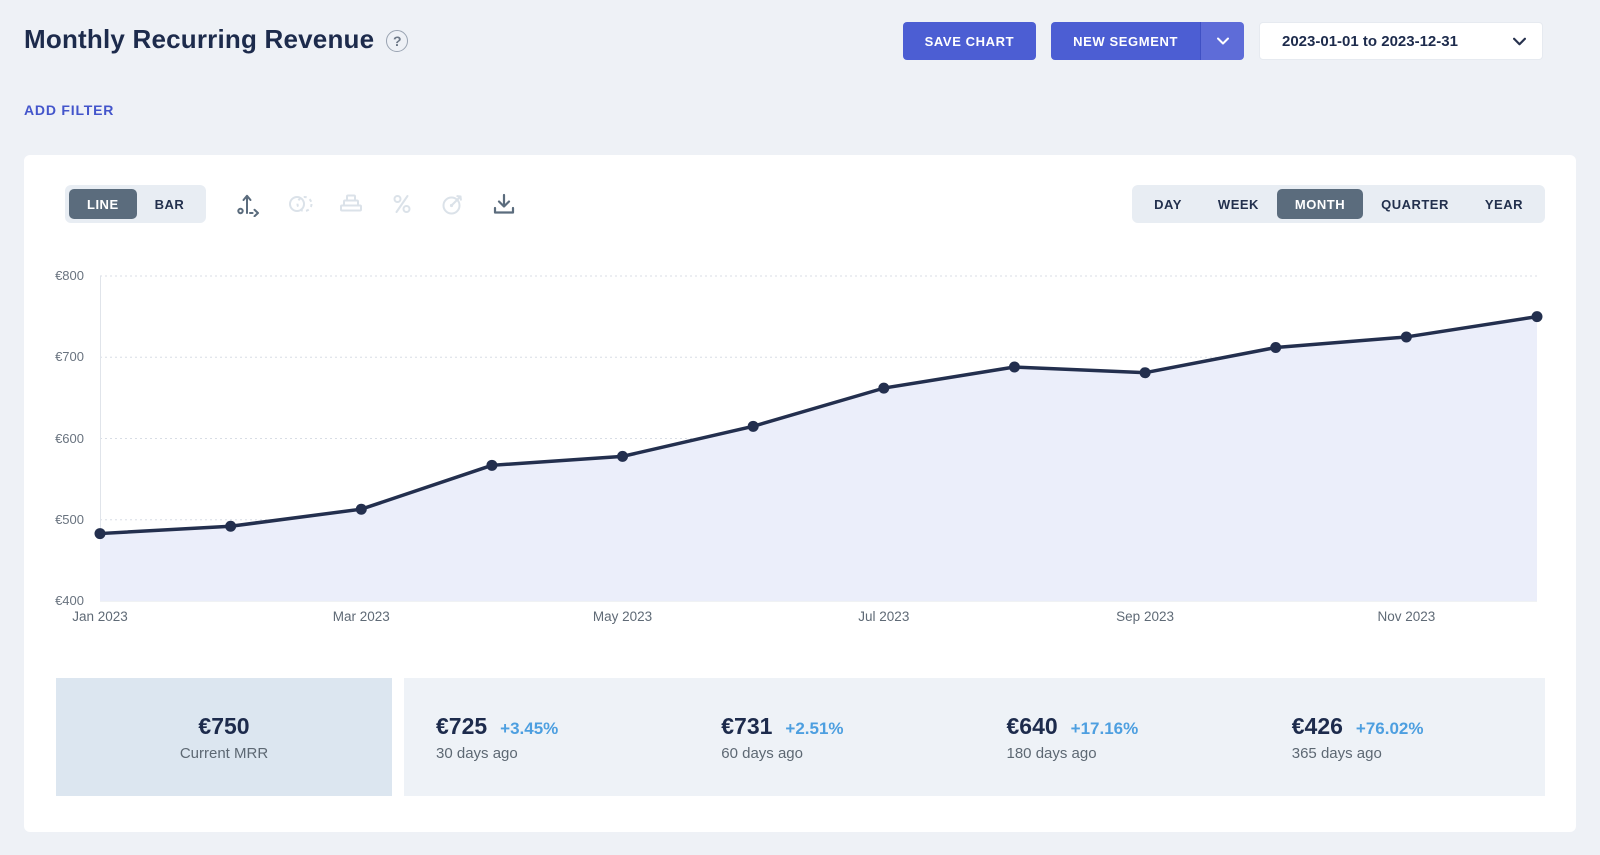 This screenshot has height=855, width=1600. I want to click on stacked-chart-icon, so click(351, 204).